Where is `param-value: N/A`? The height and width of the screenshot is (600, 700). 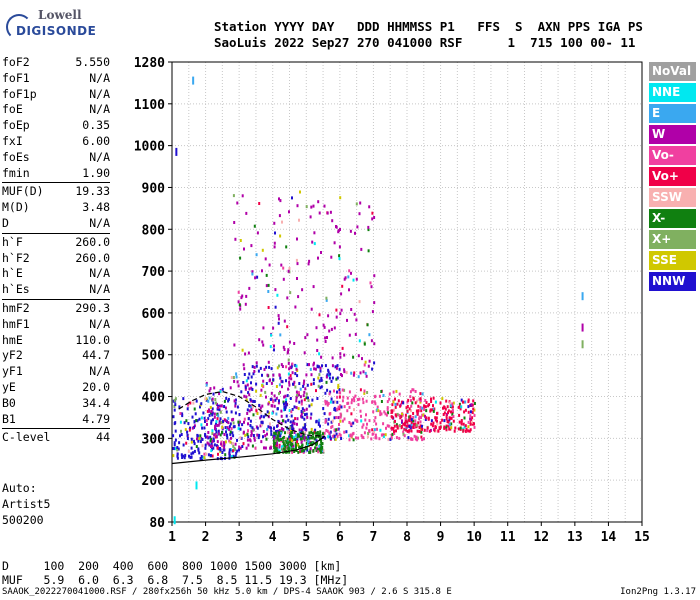
param-value: N/A is located at coordinates (99, 323).